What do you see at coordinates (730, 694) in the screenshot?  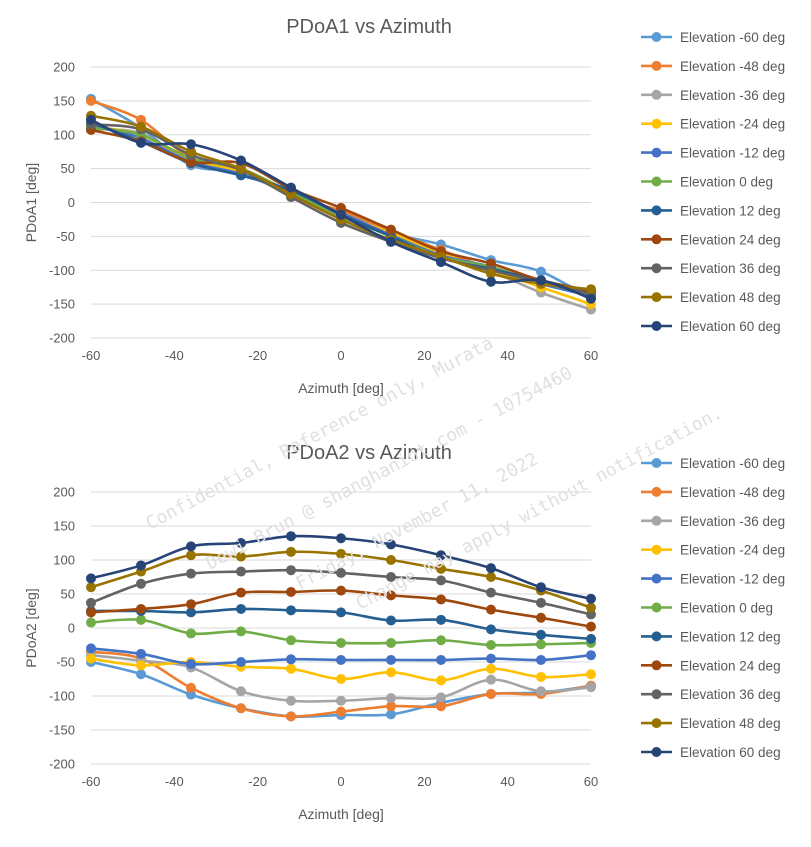 I see `legend-label: Elevation 36 deg` at bounding box center [730, 694].